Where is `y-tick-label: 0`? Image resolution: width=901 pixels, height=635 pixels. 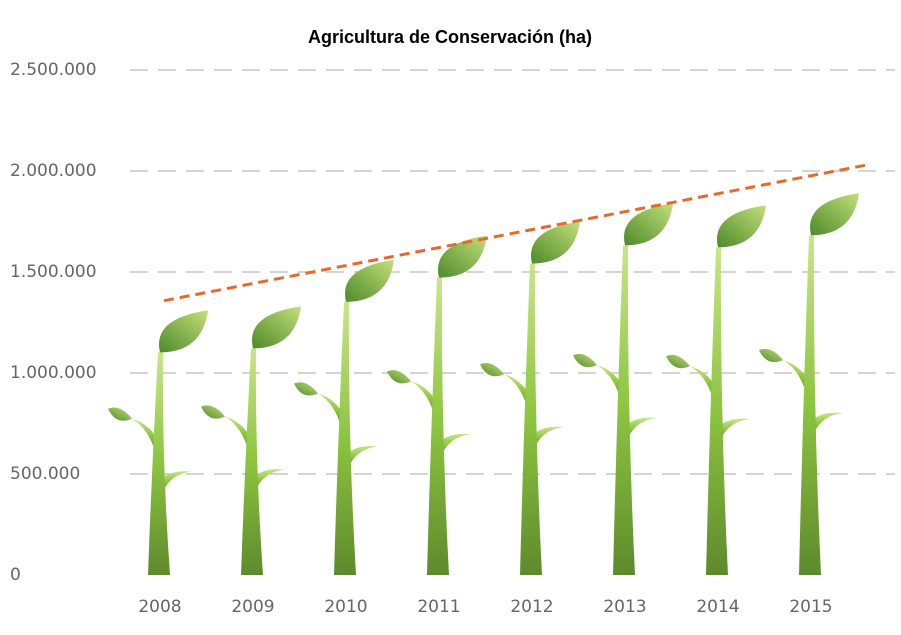
y-tick-label: 0 is located at coordinates (15, 575).